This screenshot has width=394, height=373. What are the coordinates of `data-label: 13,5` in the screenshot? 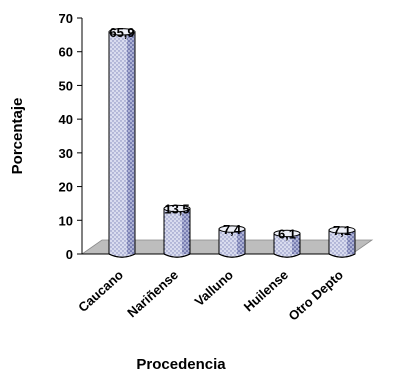 It's located at (176, 208).